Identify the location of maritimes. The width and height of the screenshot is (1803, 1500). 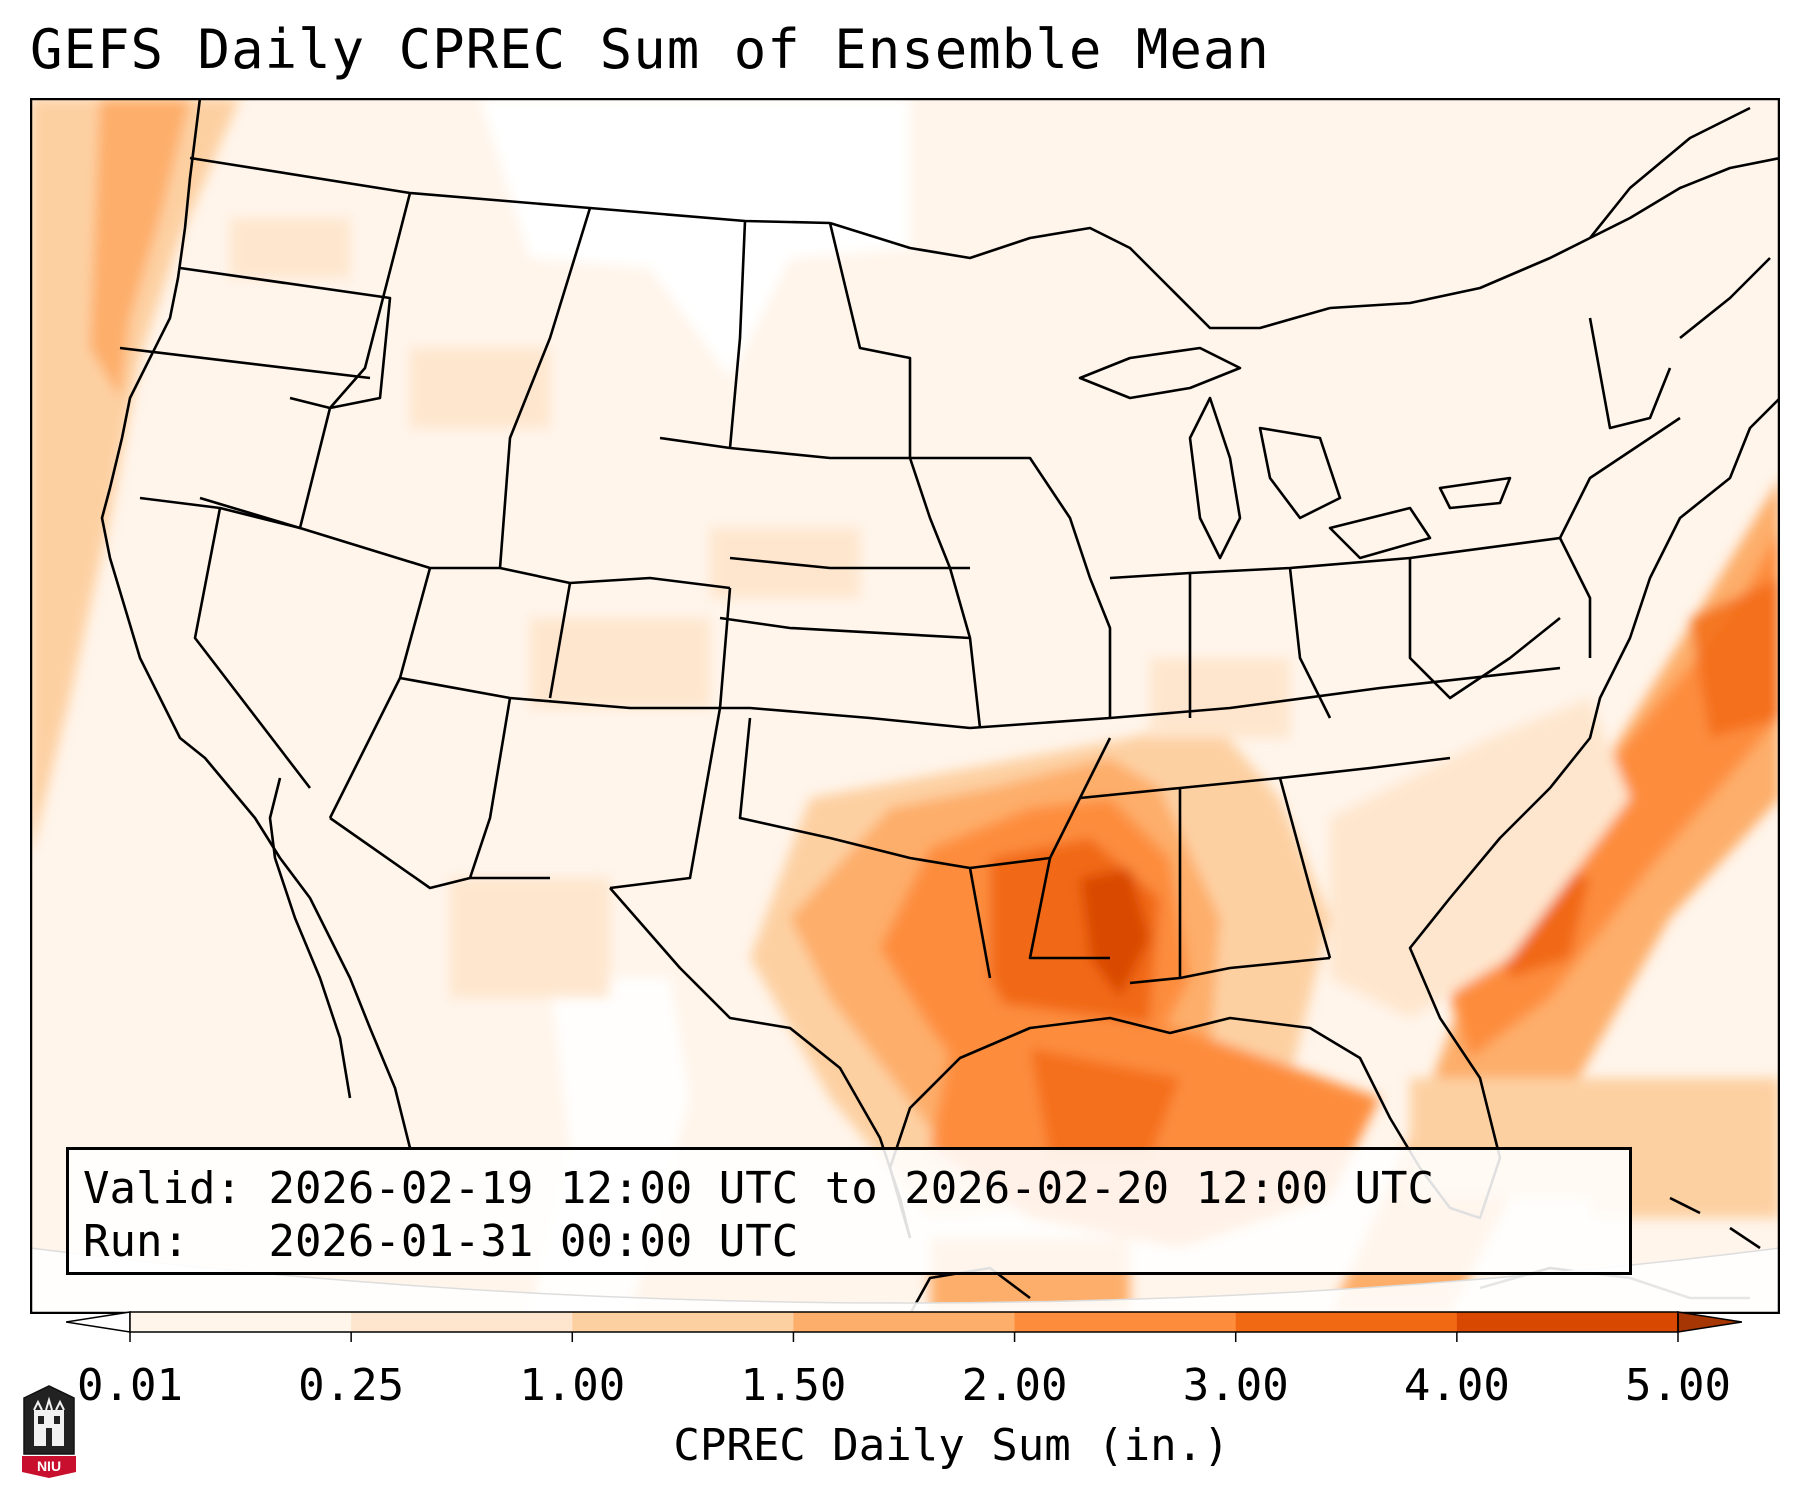
(1725, 298).